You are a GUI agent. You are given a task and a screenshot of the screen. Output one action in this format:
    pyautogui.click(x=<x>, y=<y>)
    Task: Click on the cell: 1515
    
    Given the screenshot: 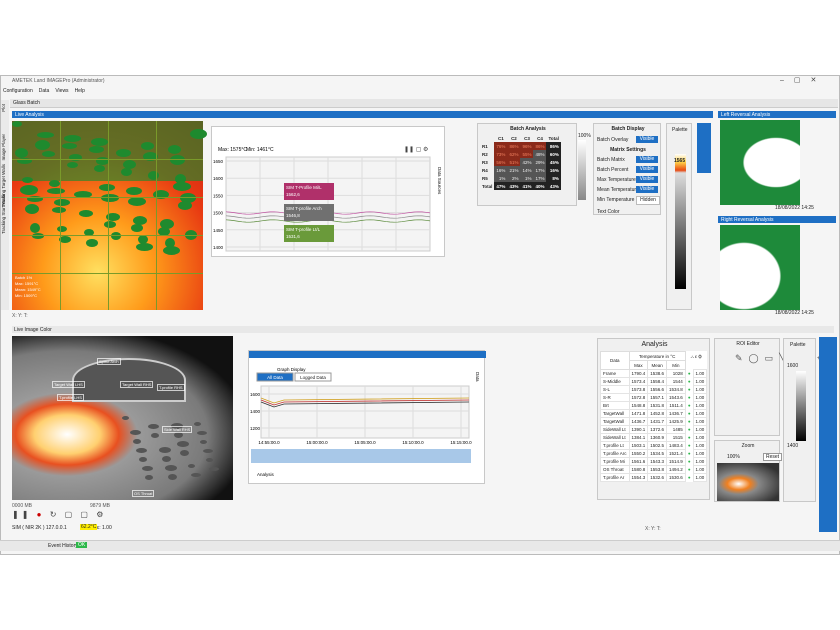 What is the action you would take?
    pyautogui.click(x=676, y=437)
    